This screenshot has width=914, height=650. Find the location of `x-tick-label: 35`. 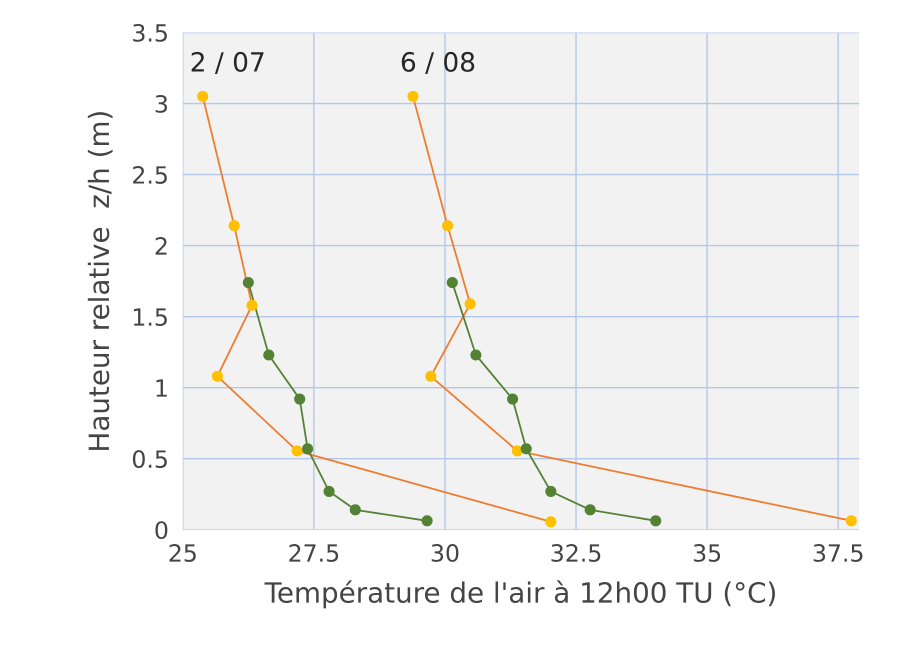

x-tick-label: 35 is located at coordinates (707, 553).